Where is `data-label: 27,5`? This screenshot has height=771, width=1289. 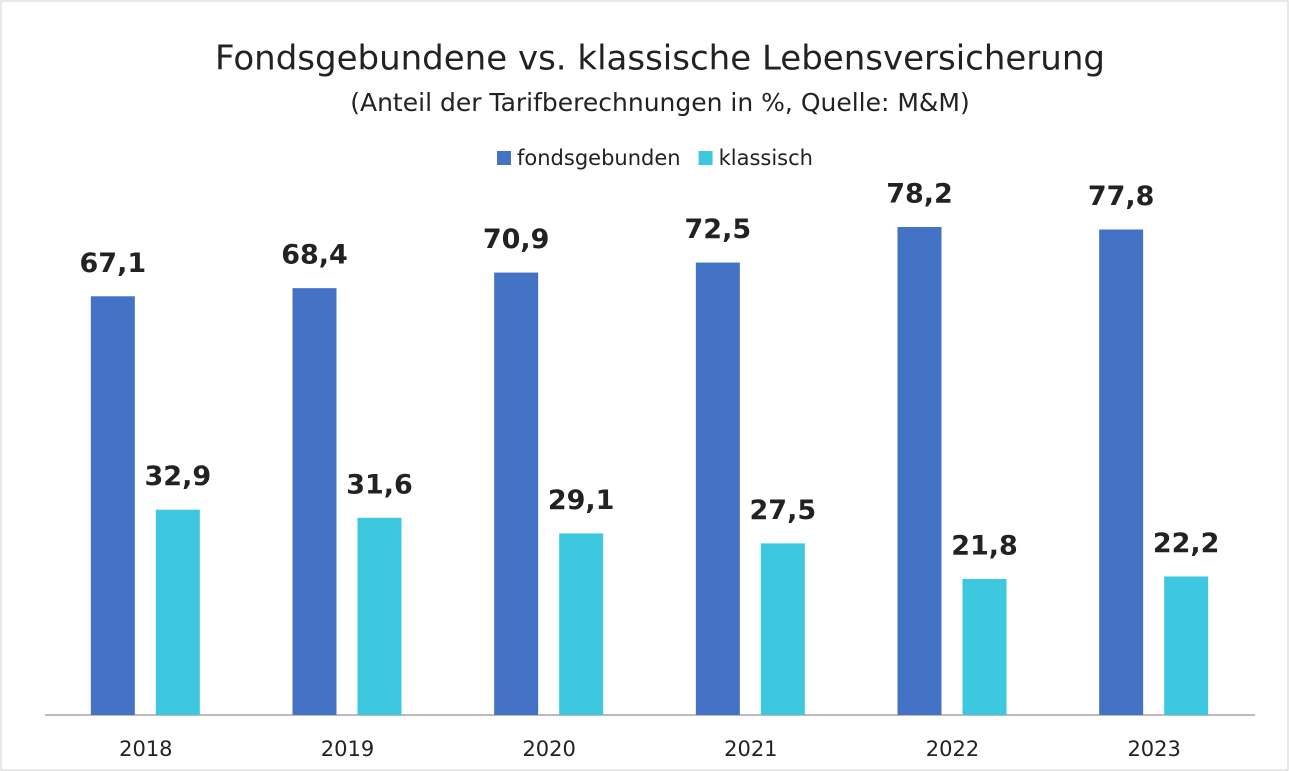 data-label: 27,5 is located at coordinates (783, 510).